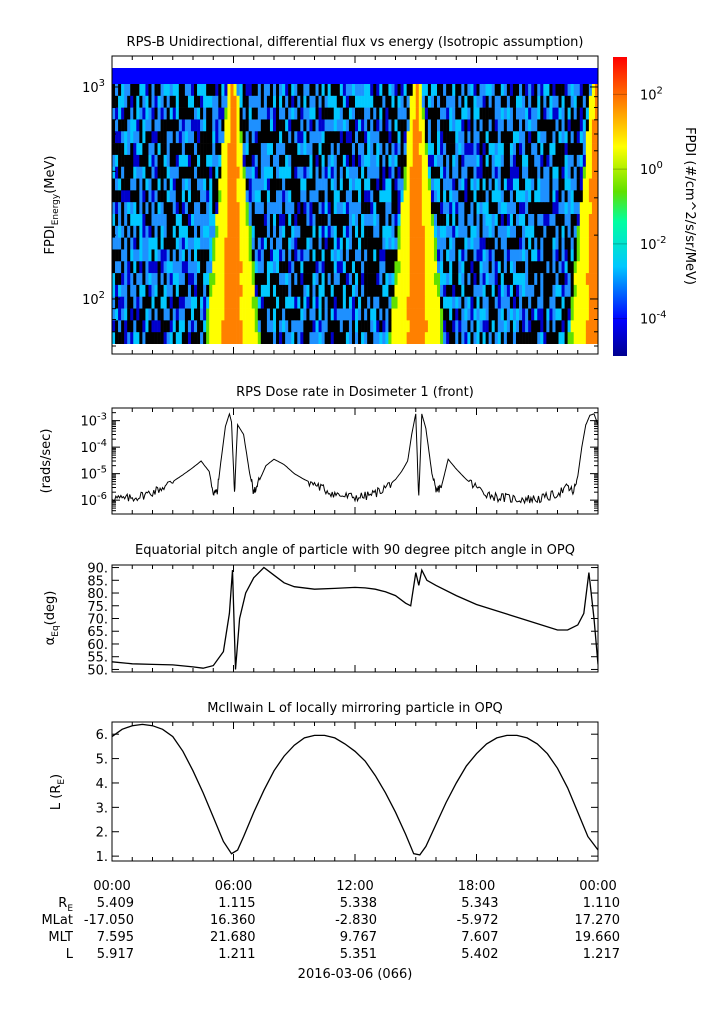 The image size is (725, 1019). What do you see at coordinates (620, 206) in the screenshot?
I see `colorbar` at bounding box center [620, 206].